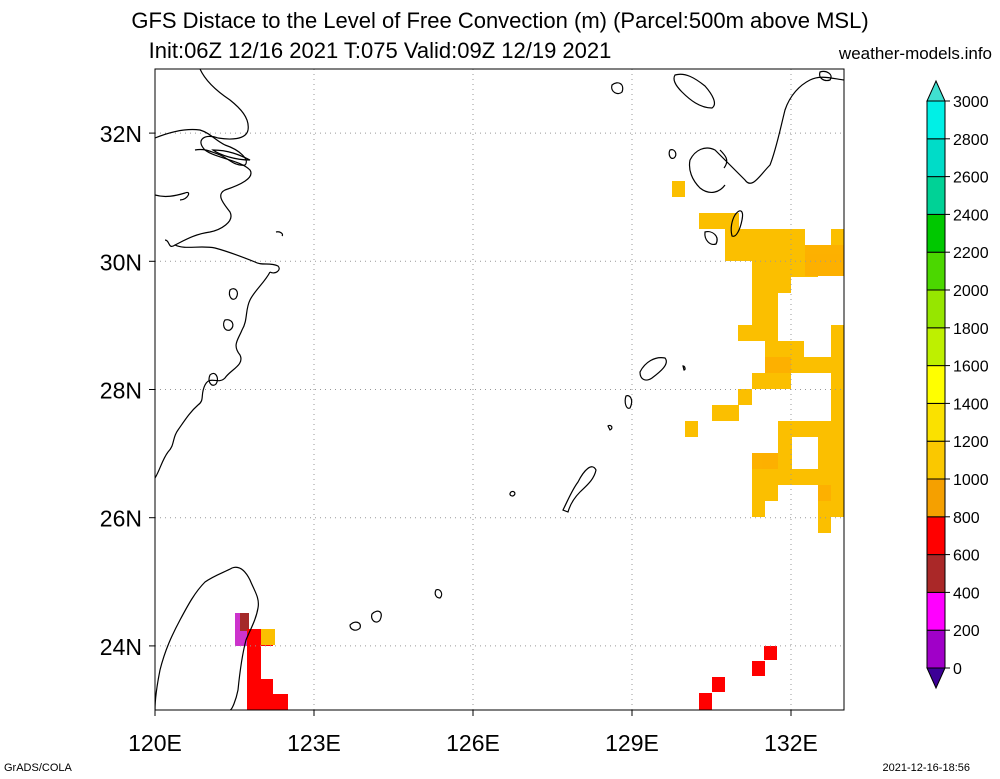  Describe the element at coordinates (38, 768) in the screenshot. I see `footer-credit: GrADS/COLA` at that location.